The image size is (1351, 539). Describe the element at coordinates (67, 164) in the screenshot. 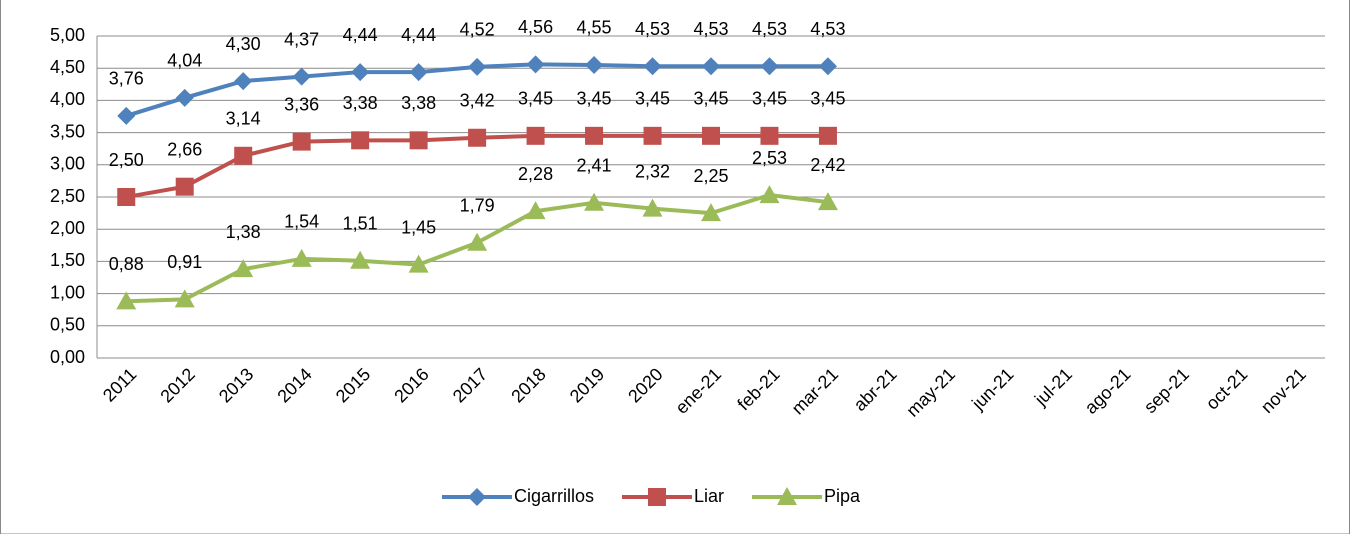

I see `y-tick-label: 3,00` at that location.